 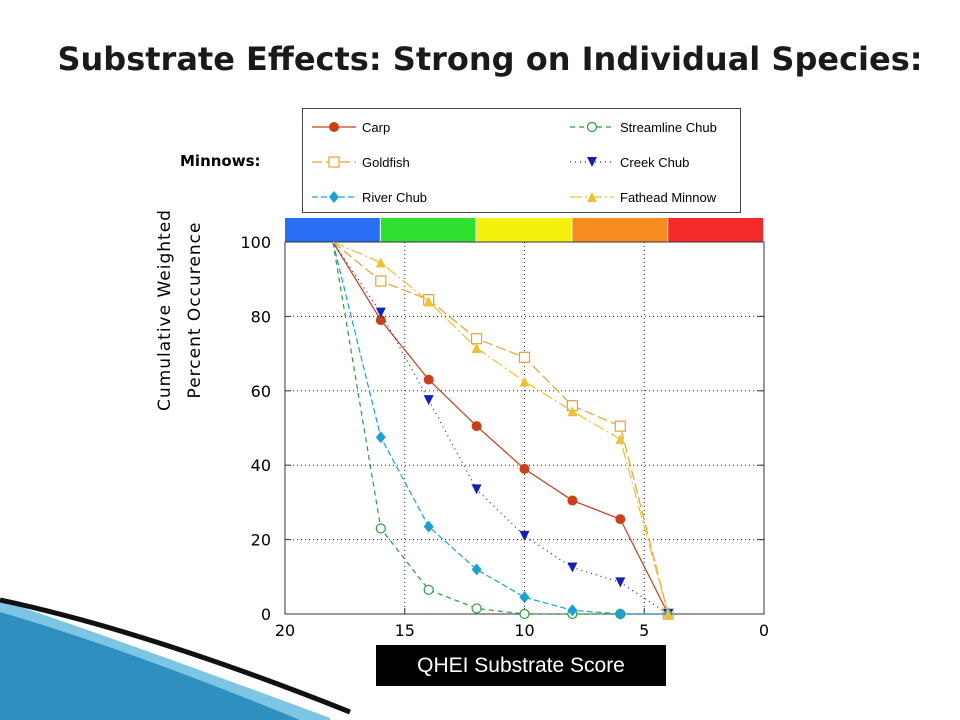 I want to click on legend-item: Streamline Chub, so click(x=643, y=127).